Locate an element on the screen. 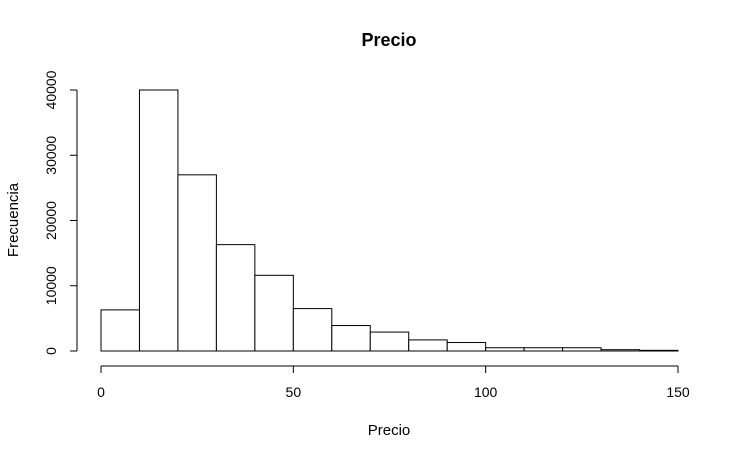  y-tick-label: 20000 is located at coordinates (51, 220).